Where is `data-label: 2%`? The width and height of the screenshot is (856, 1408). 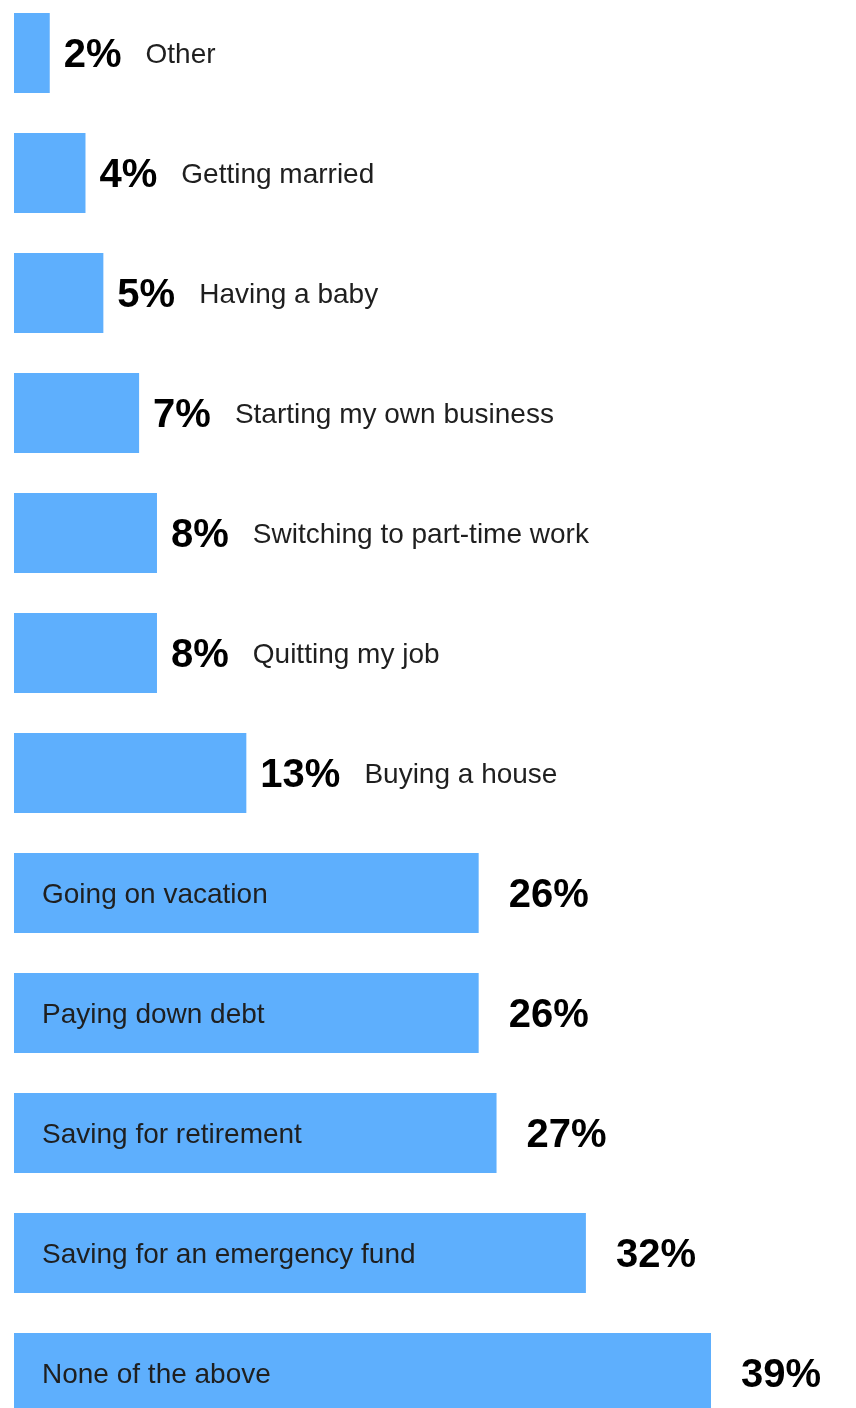
data-label: 2% is located at coordinates (92, 53).